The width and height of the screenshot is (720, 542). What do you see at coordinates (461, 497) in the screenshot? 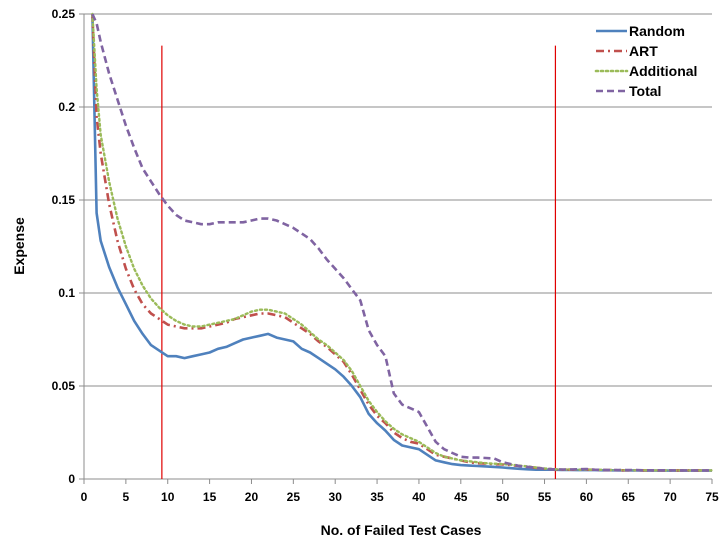
I see `x-tick-label: 45` at bounding box center [461, 497].